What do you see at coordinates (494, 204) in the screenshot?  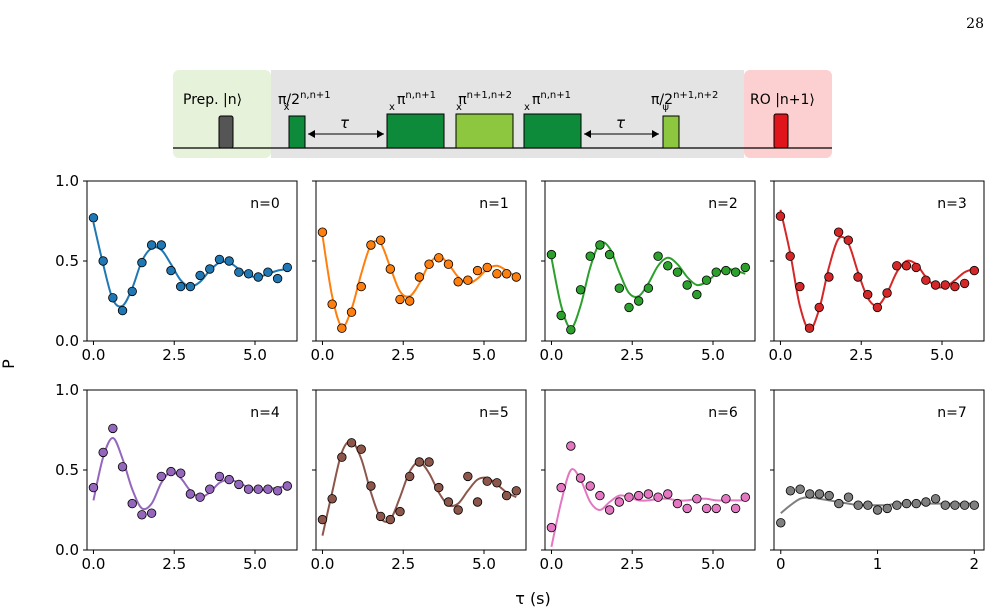 I see `panel-label: n=1` at bounding box center [494, 204].